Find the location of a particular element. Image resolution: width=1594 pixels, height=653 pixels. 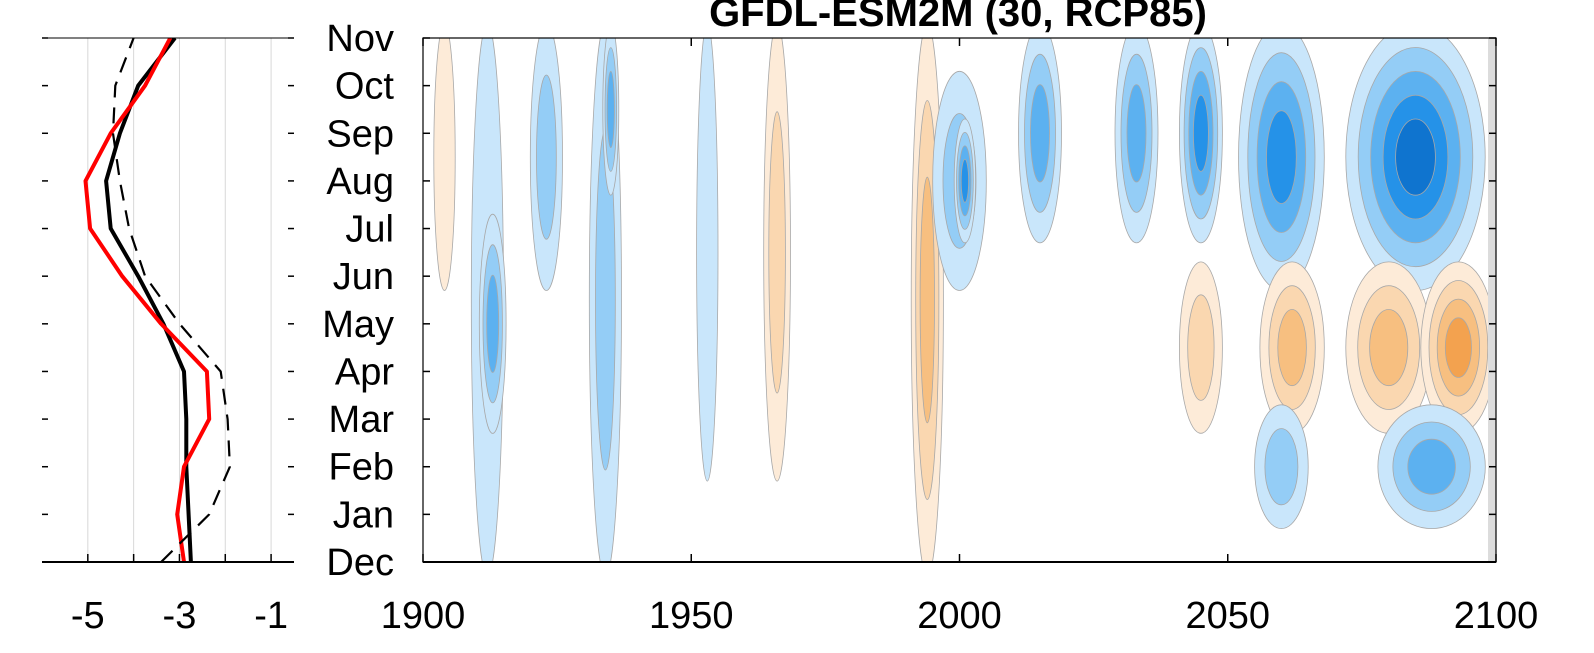

left-x-tick-label: -1 is located at coordinates (271, 616).